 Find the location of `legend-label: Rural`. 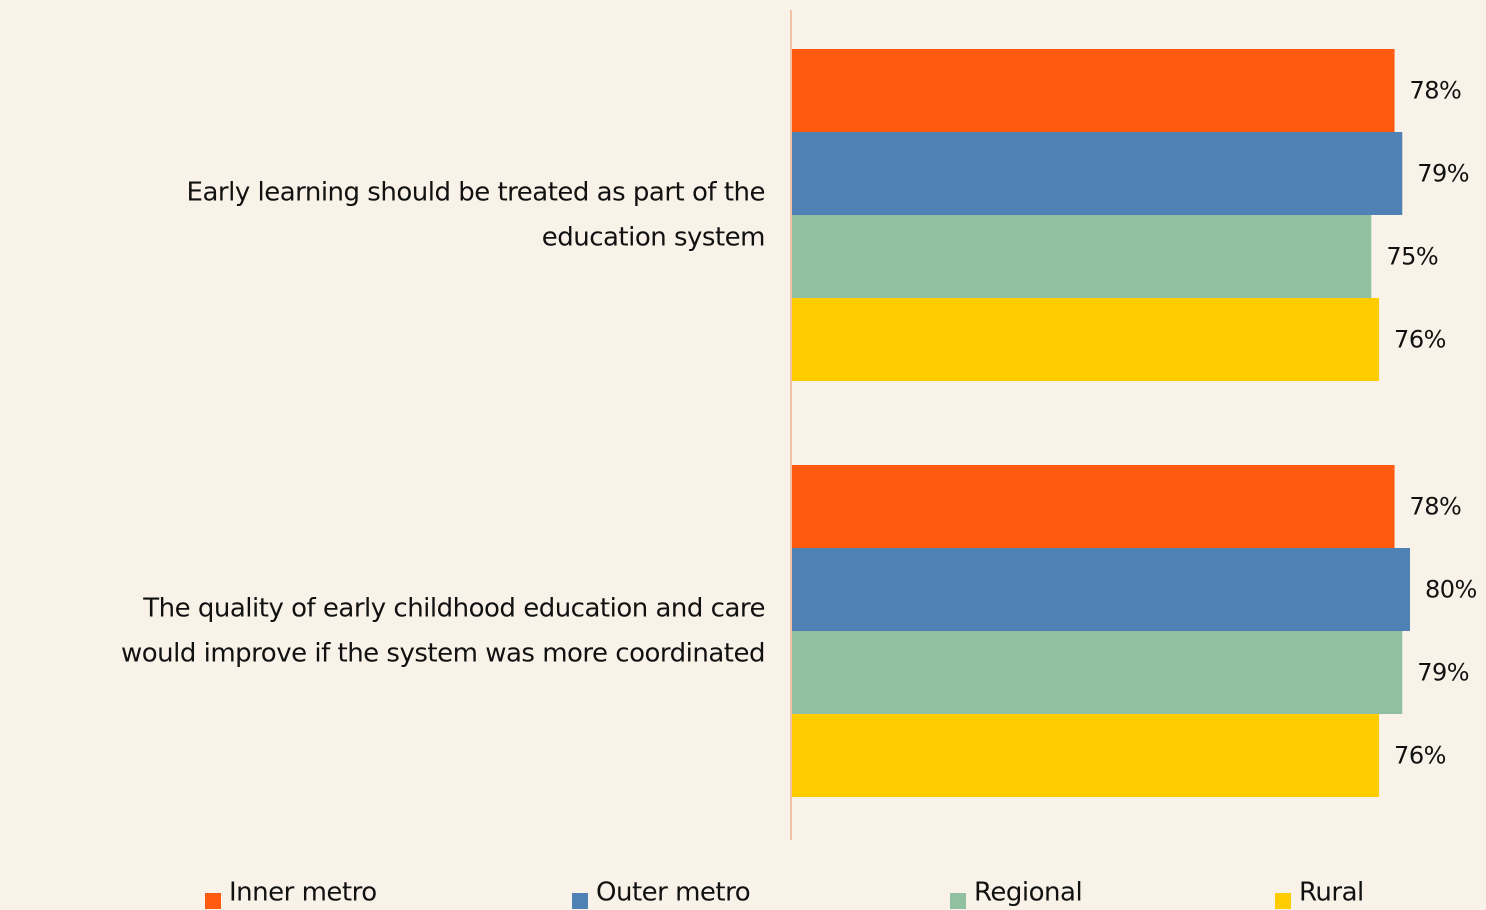

legend-label: Rural is located at coordinates (1331, 893).